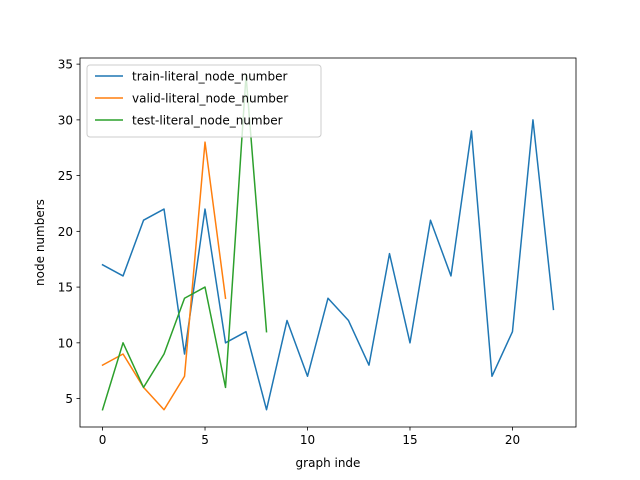 The image size is (640, 480). I want to click on legend-box, so click(204, 101).